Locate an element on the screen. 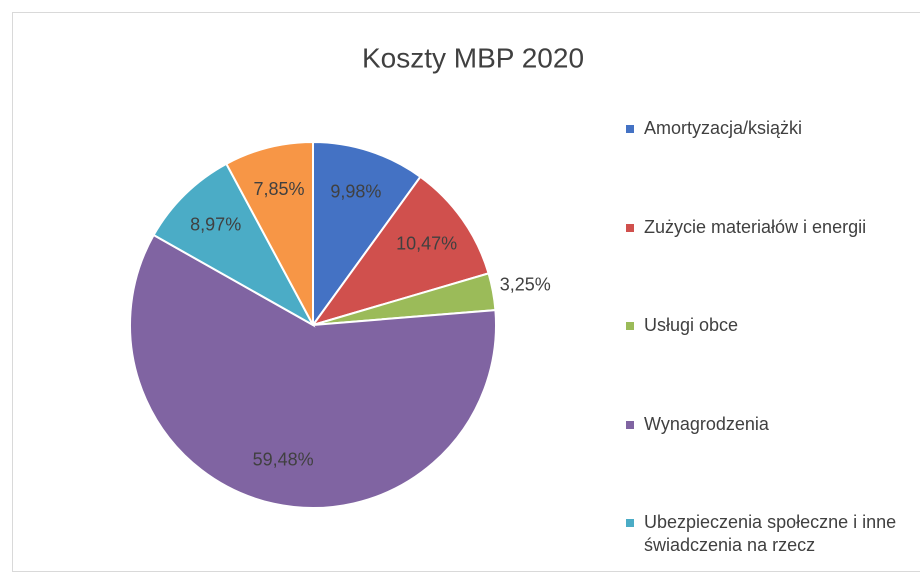 The height and width of the screenshot is (572, 920). data-label: 3,25% is located at coordinates (525, 284).